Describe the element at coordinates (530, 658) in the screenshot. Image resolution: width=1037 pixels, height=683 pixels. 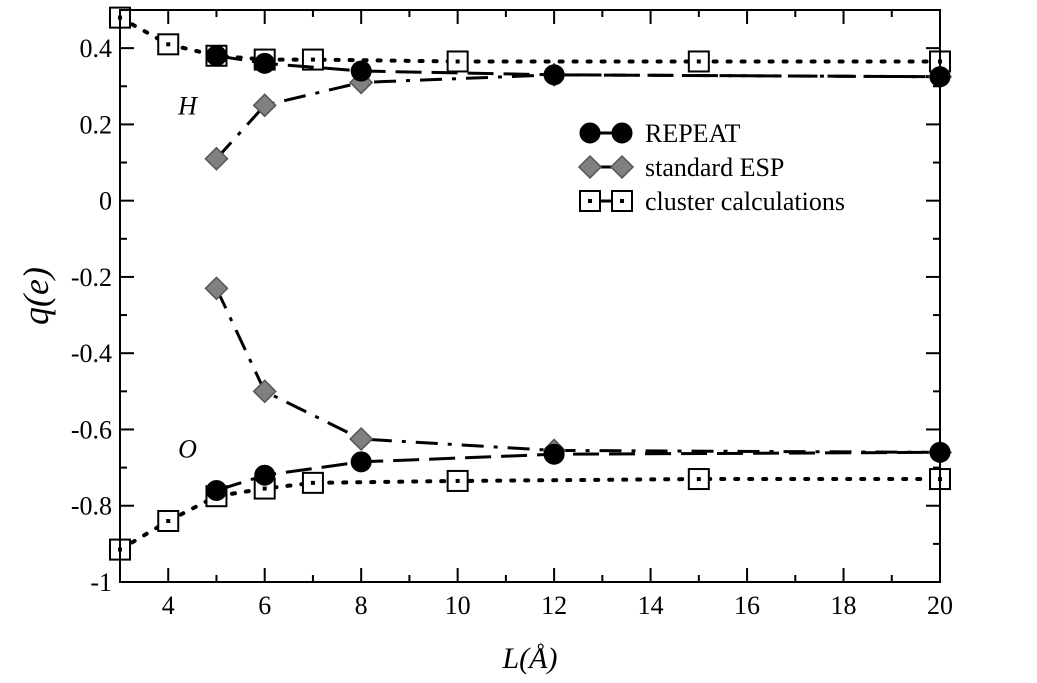
I see `x-axis-label: L(Å)` at that location.